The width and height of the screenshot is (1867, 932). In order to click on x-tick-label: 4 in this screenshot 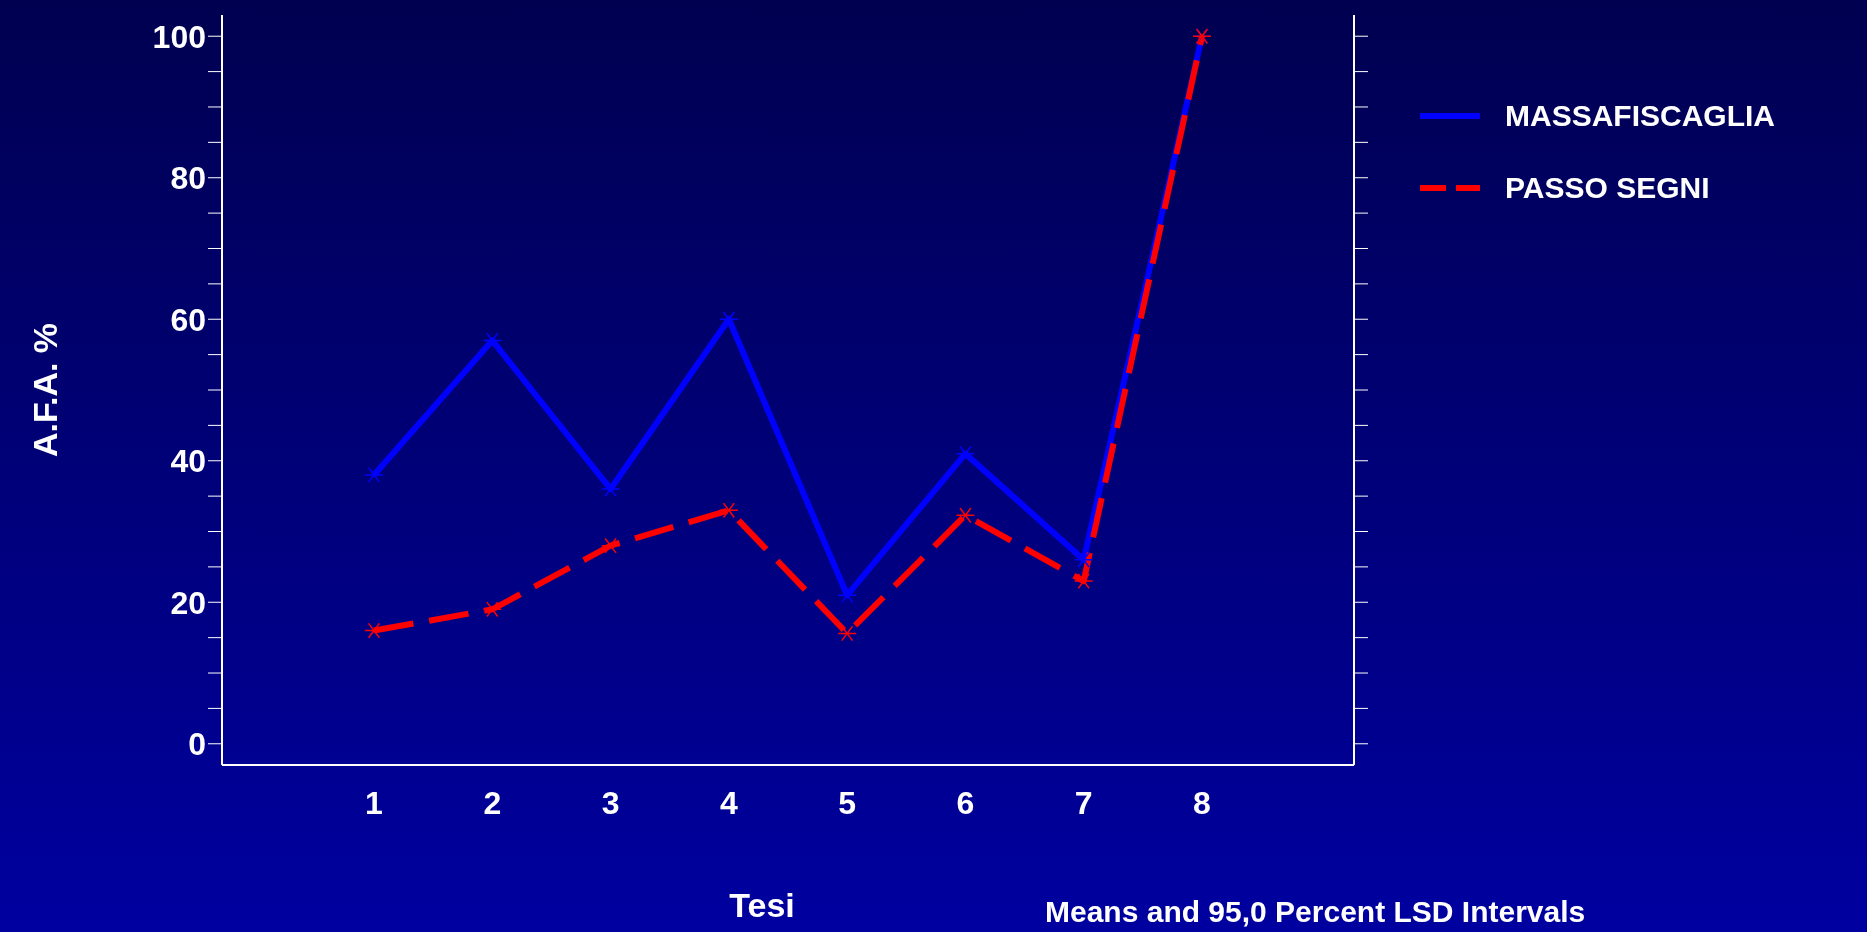, I will do `click(728, 802)`.